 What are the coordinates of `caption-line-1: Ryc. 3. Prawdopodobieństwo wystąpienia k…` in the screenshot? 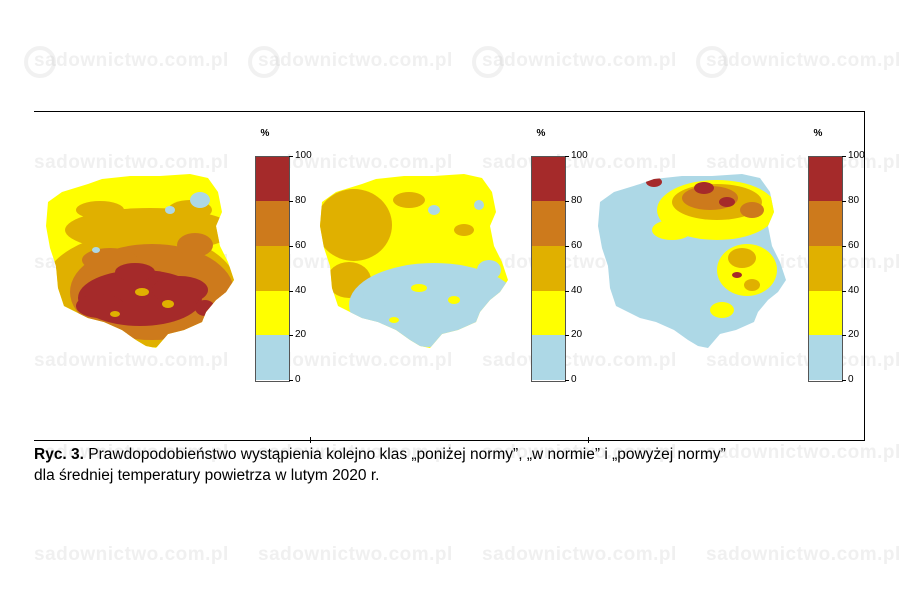 It's located at (454, 454).